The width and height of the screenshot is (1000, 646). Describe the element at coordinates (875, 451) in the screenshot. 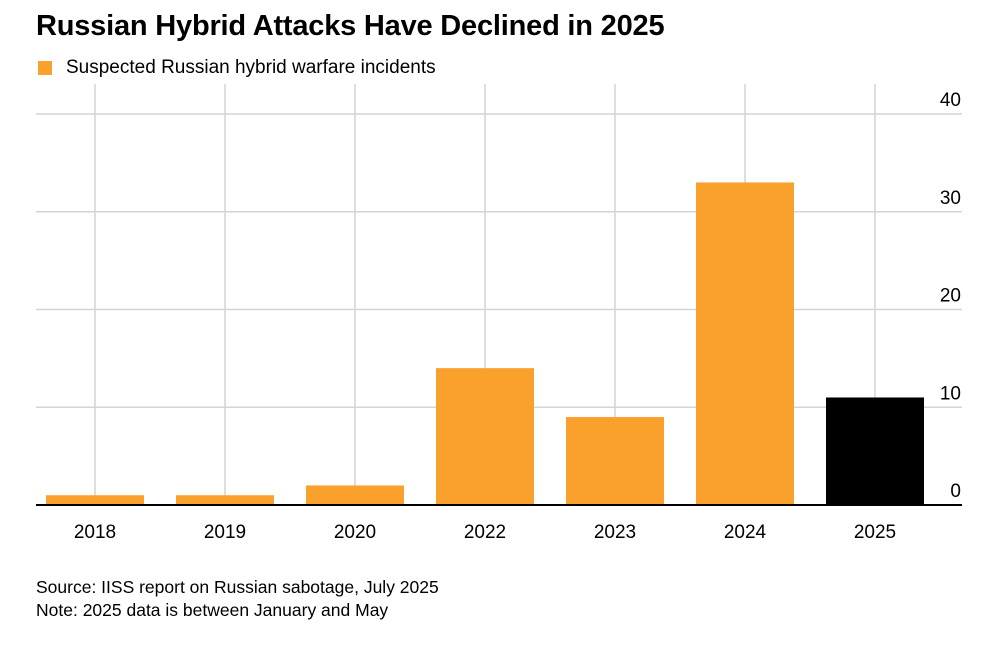

I see `bar-2025` at that location.